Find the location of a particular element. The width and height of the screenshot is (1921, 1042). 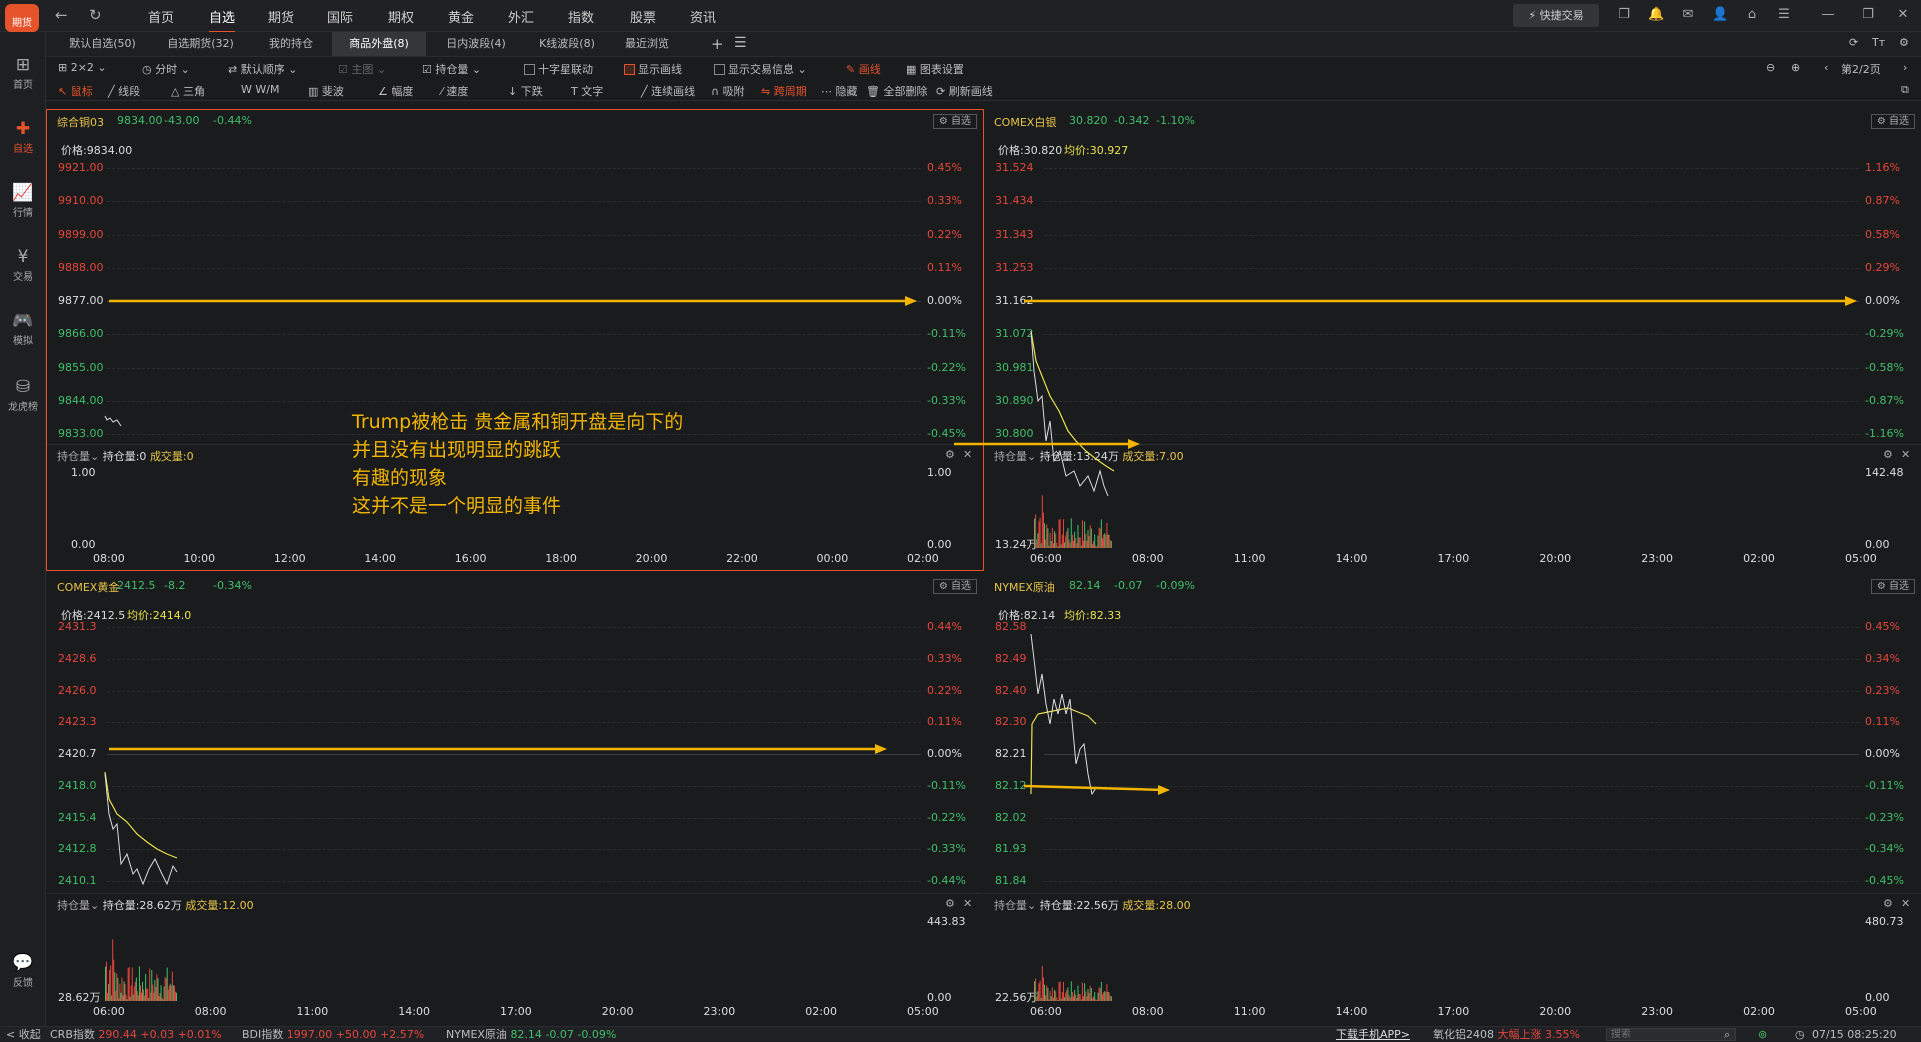

nav-item: 指数 is located at coordinates (581, 18).